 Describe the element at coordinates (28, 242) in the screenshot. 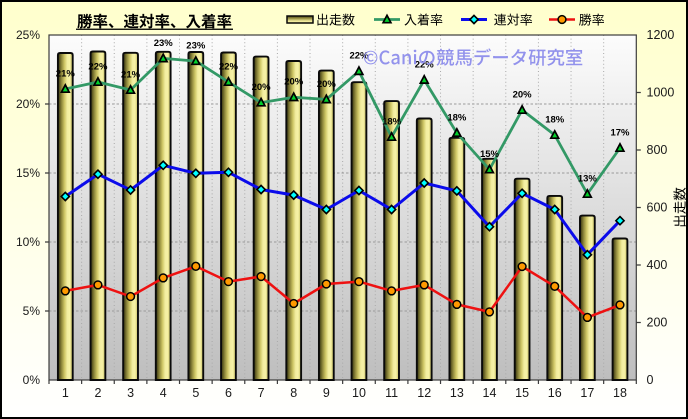

I see `svg-text: 10%` at that location.